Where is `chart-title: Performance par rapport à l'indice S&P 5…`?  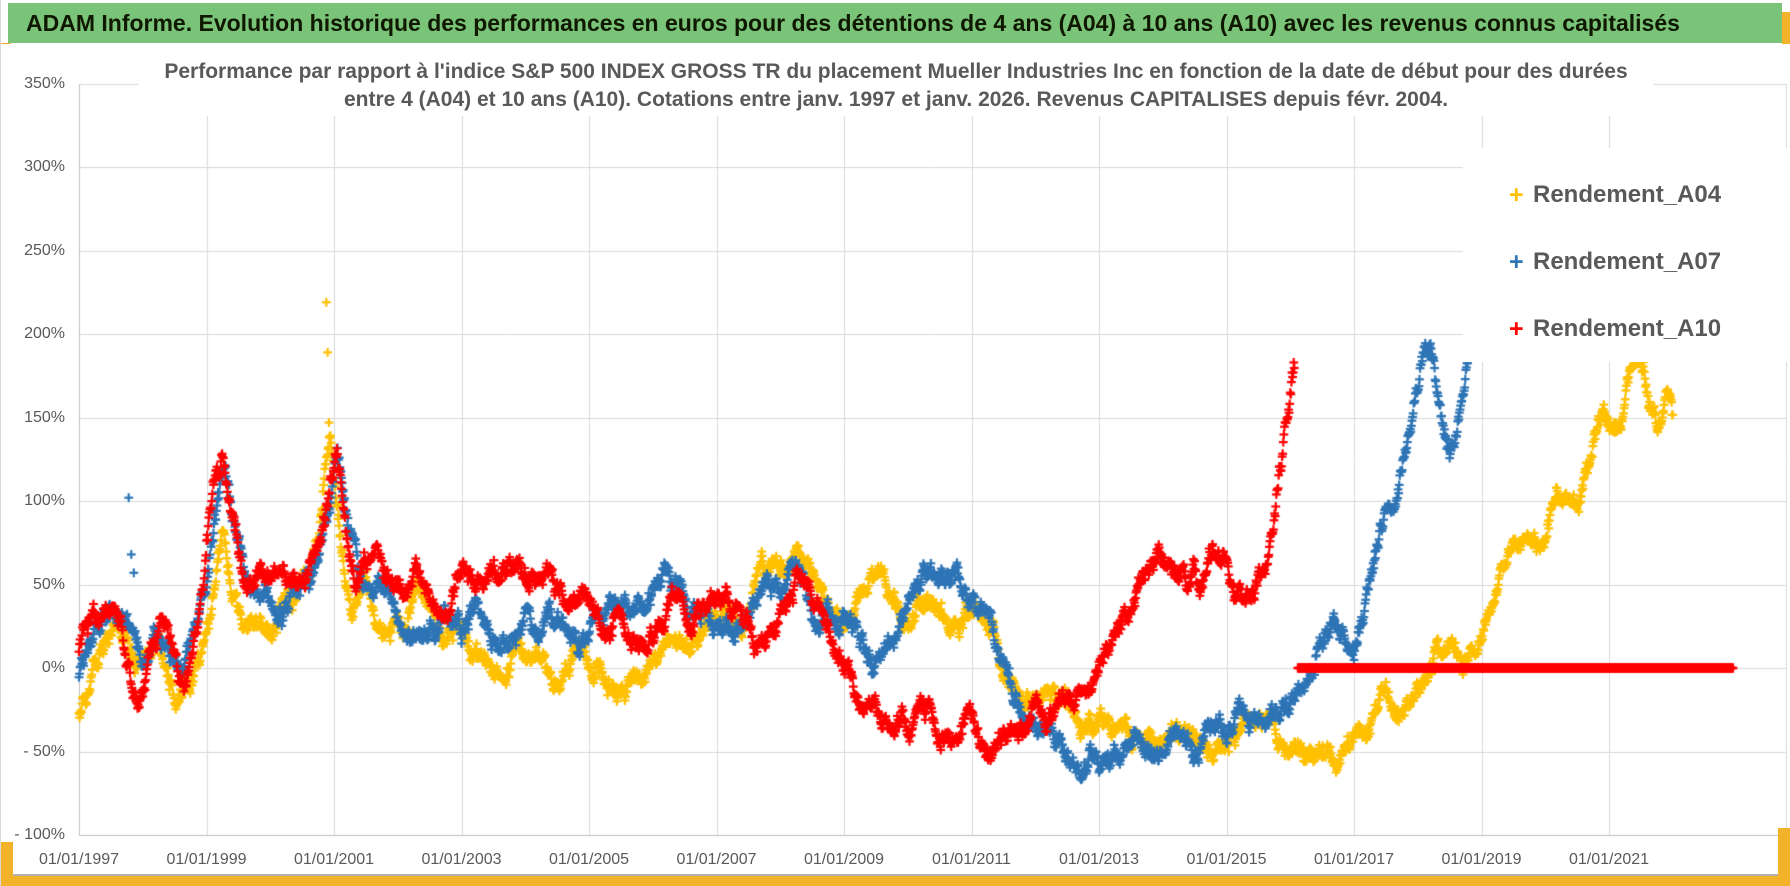 chart-title: Performance par rapport à l'indice S&P 5… is located at coordinates (896, 86).